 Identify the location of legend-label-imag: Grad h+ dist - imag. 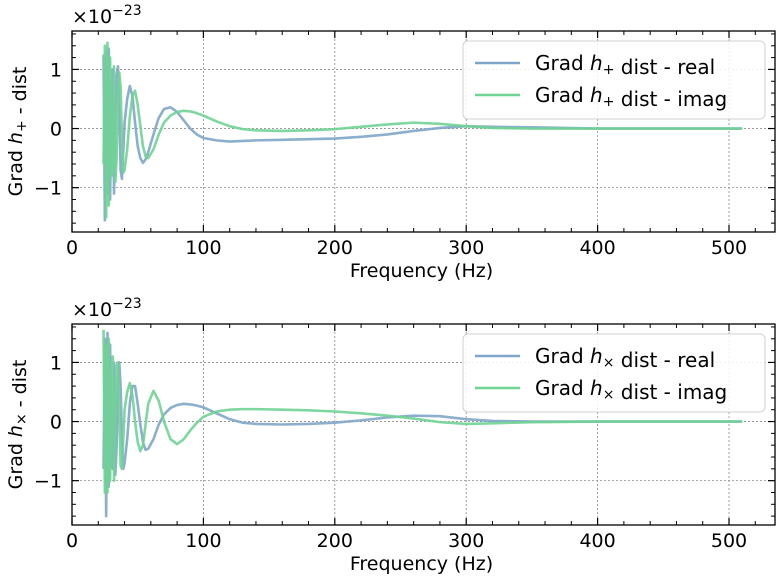
(631, 97).